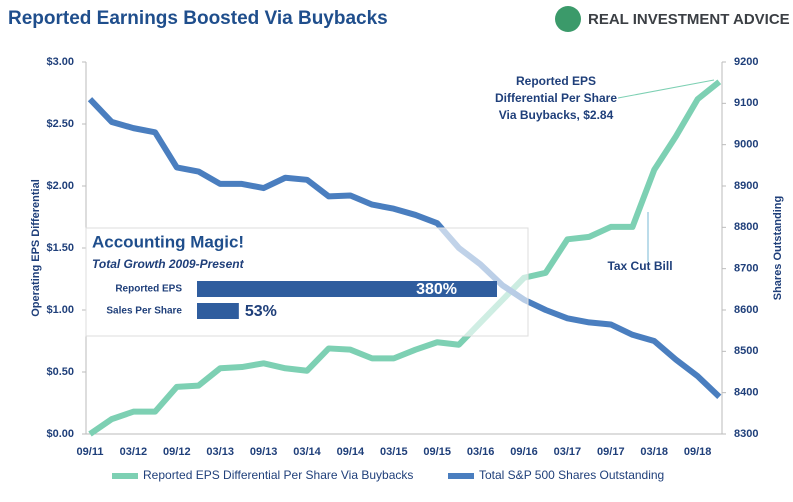  I want to click on annotation: Differential Per Share, so click(556, 98).